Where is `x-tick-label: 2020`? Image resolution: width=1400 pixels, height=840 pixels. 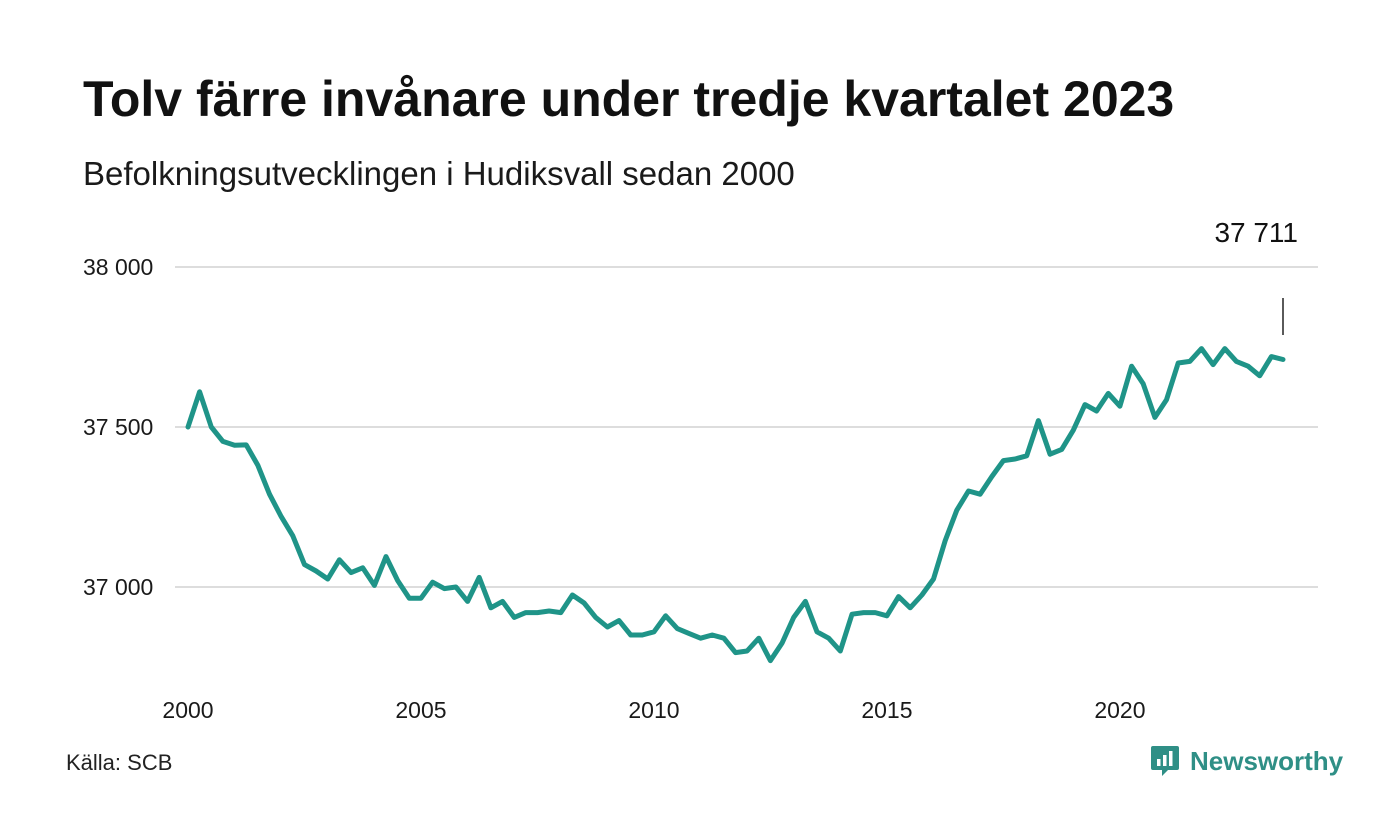 x-tick-label: 2020 is located at coordinates (1119, 710).